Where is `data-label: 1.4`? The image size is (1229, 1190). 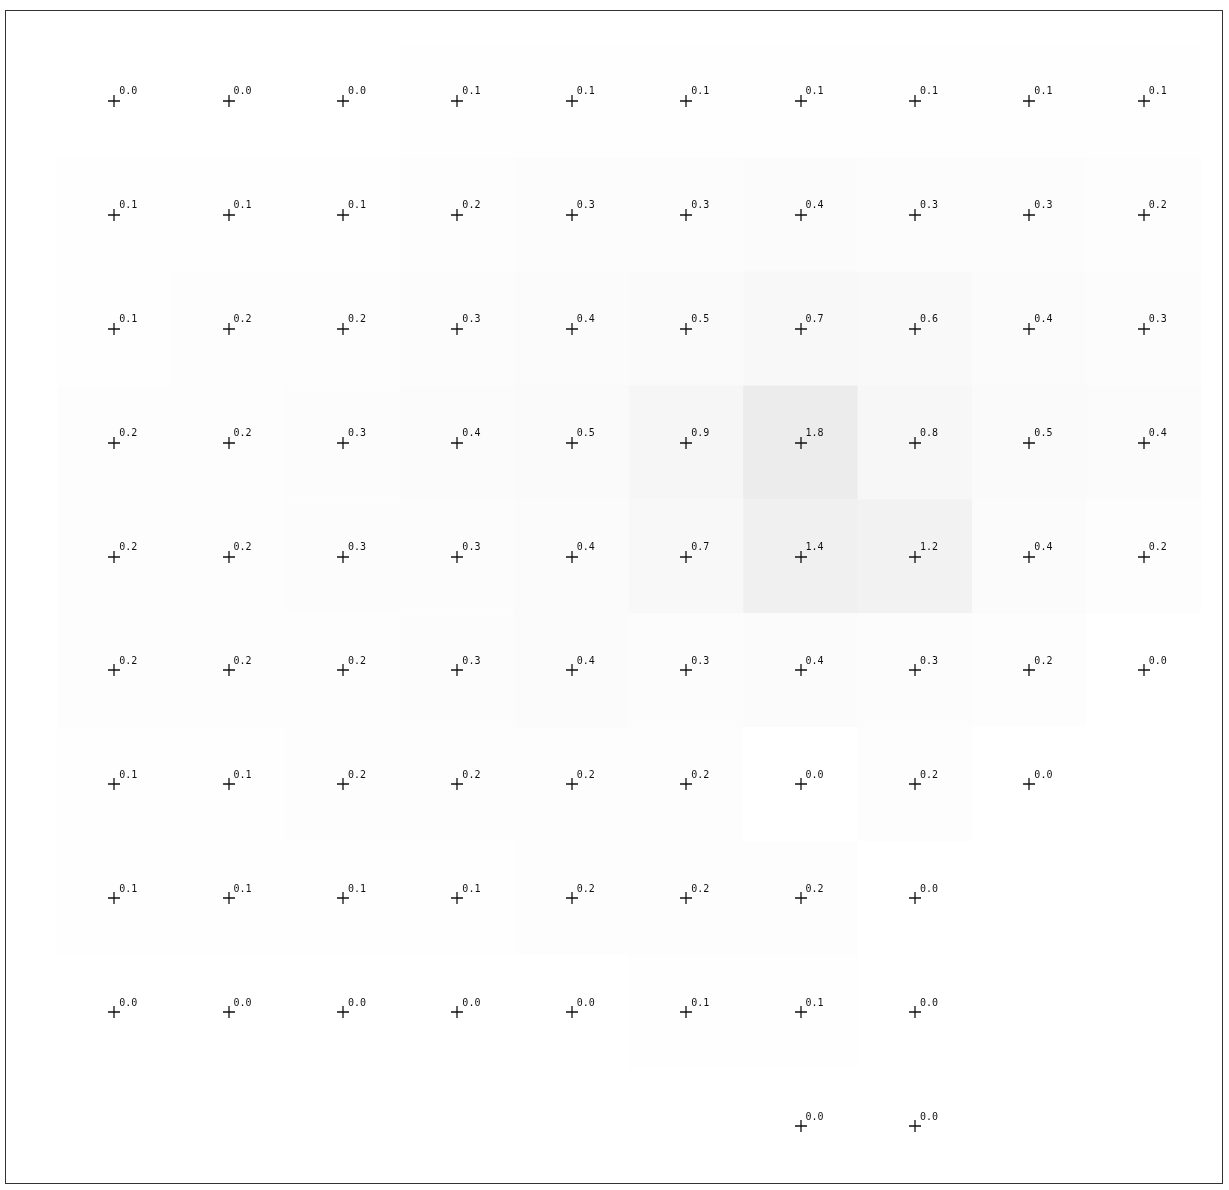 data-label: 1.4 is located at coordinates (814, 547).